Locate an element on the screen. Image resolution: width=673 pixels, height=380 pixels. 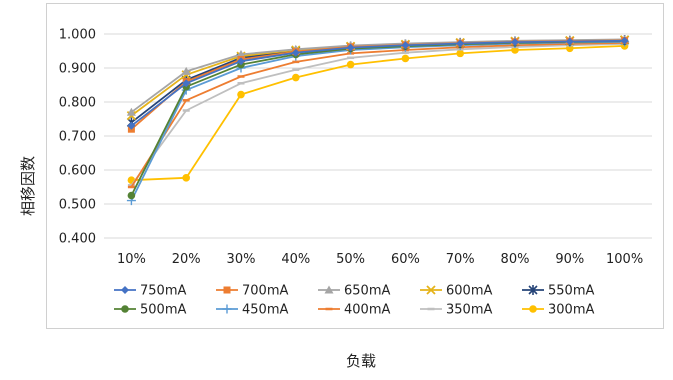
legend-item: 750mA is located at coordinates (150, 291).